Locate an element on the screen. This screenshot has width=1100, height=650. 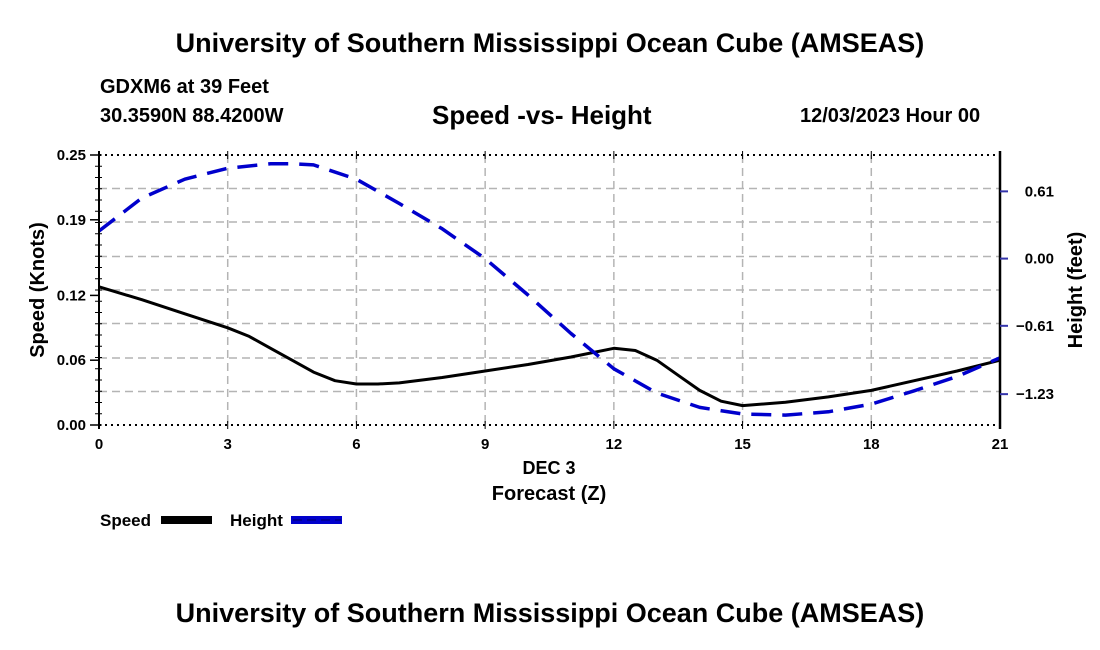
y-tick-label: 0.00 is located at coordinates (71, 425).